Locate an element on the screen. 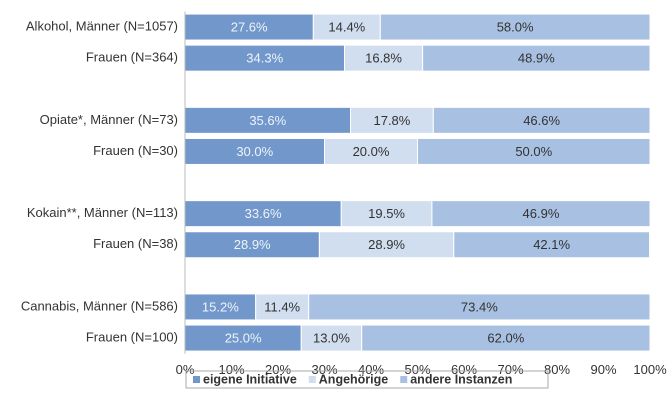 The width and height of the screenshot is (670, 414). legend-label: Angehörige is located at coordinates (353, 379).